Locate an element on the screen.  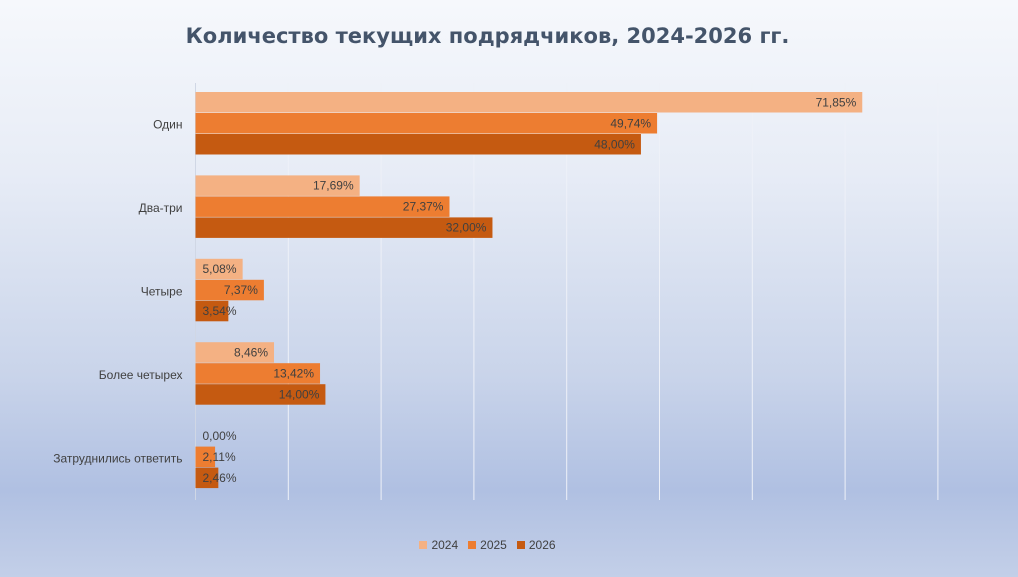
category-label: Два-три is located at coordinates (161, 208).